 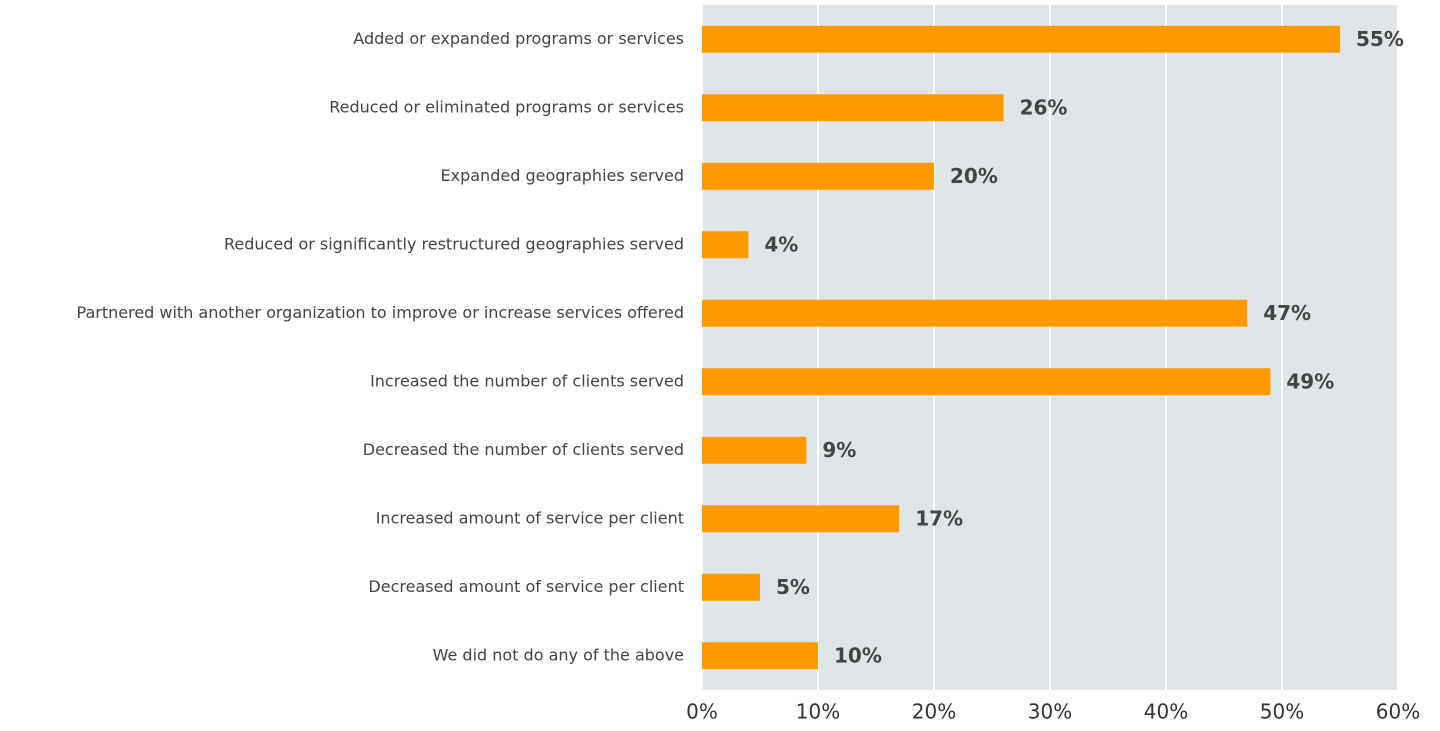 What do you see at coordinates (526, 586) in the screenshot?
I see `category-label: Decreased amount of service per client` at bounding box center [526, 586].